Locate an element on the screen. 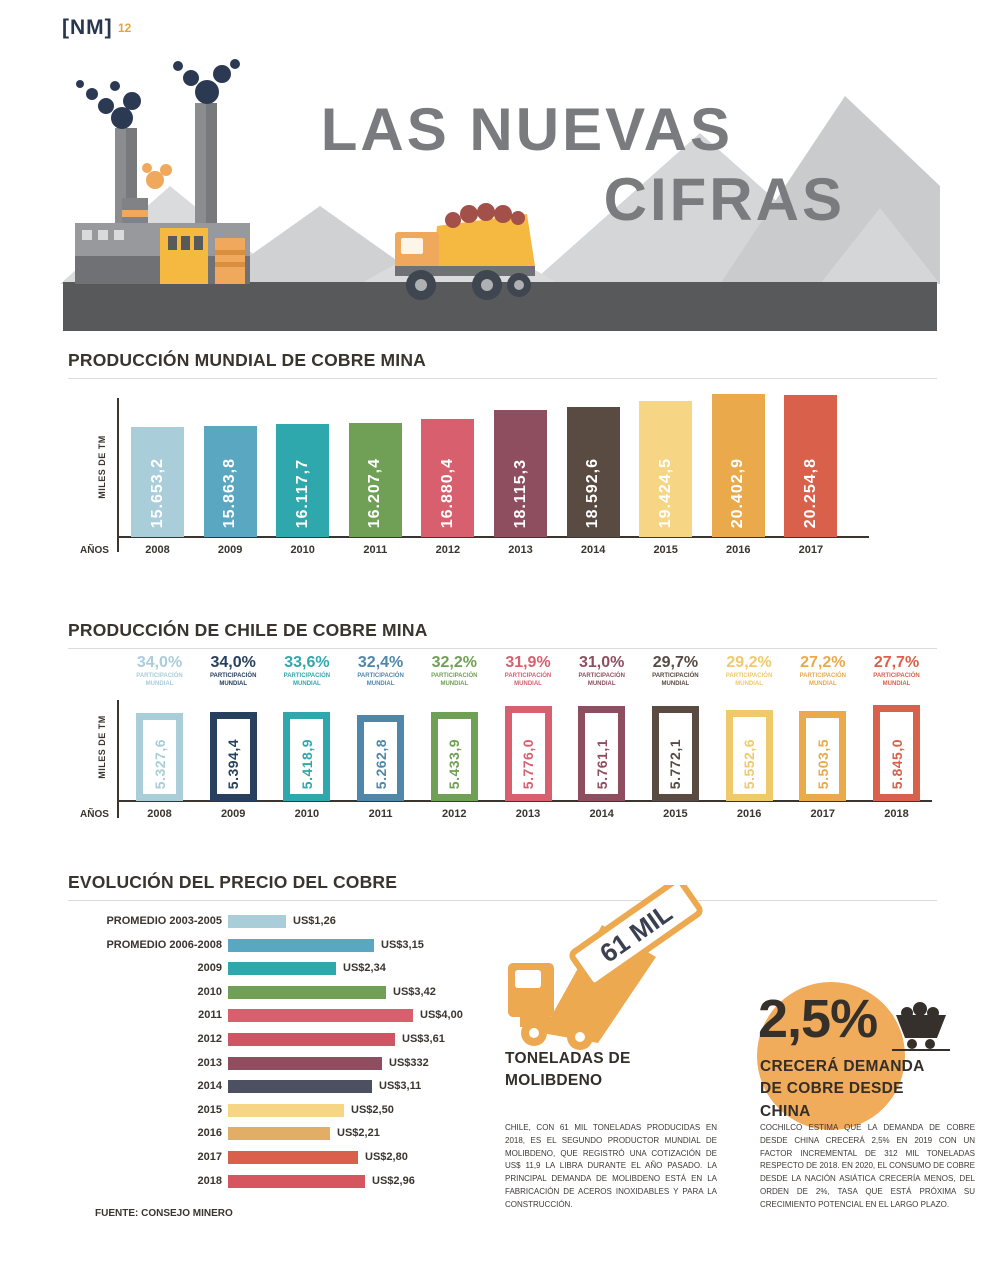 The image size is (1000, 1267). chile-year-tick-2010: 2010 is located at coordinates (307, 814).